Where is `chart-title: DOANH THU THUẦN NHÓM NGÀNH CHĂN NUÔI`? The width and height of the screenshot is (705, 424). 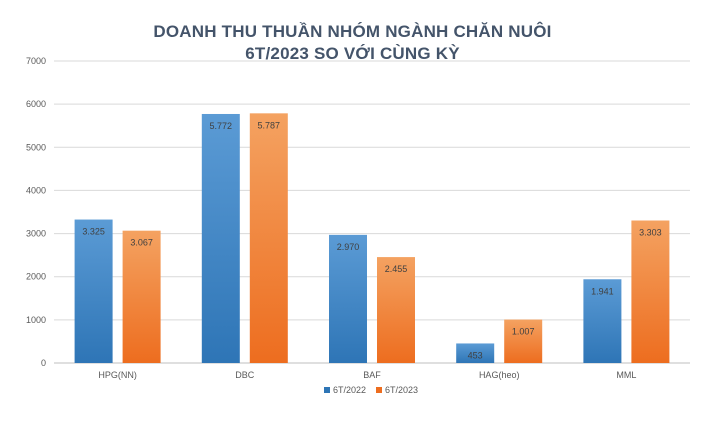
chart-title: DOANH THU THUẦN NHÓM NGÀNH CHĂN NUÔI is located at coordinates (352, 31).